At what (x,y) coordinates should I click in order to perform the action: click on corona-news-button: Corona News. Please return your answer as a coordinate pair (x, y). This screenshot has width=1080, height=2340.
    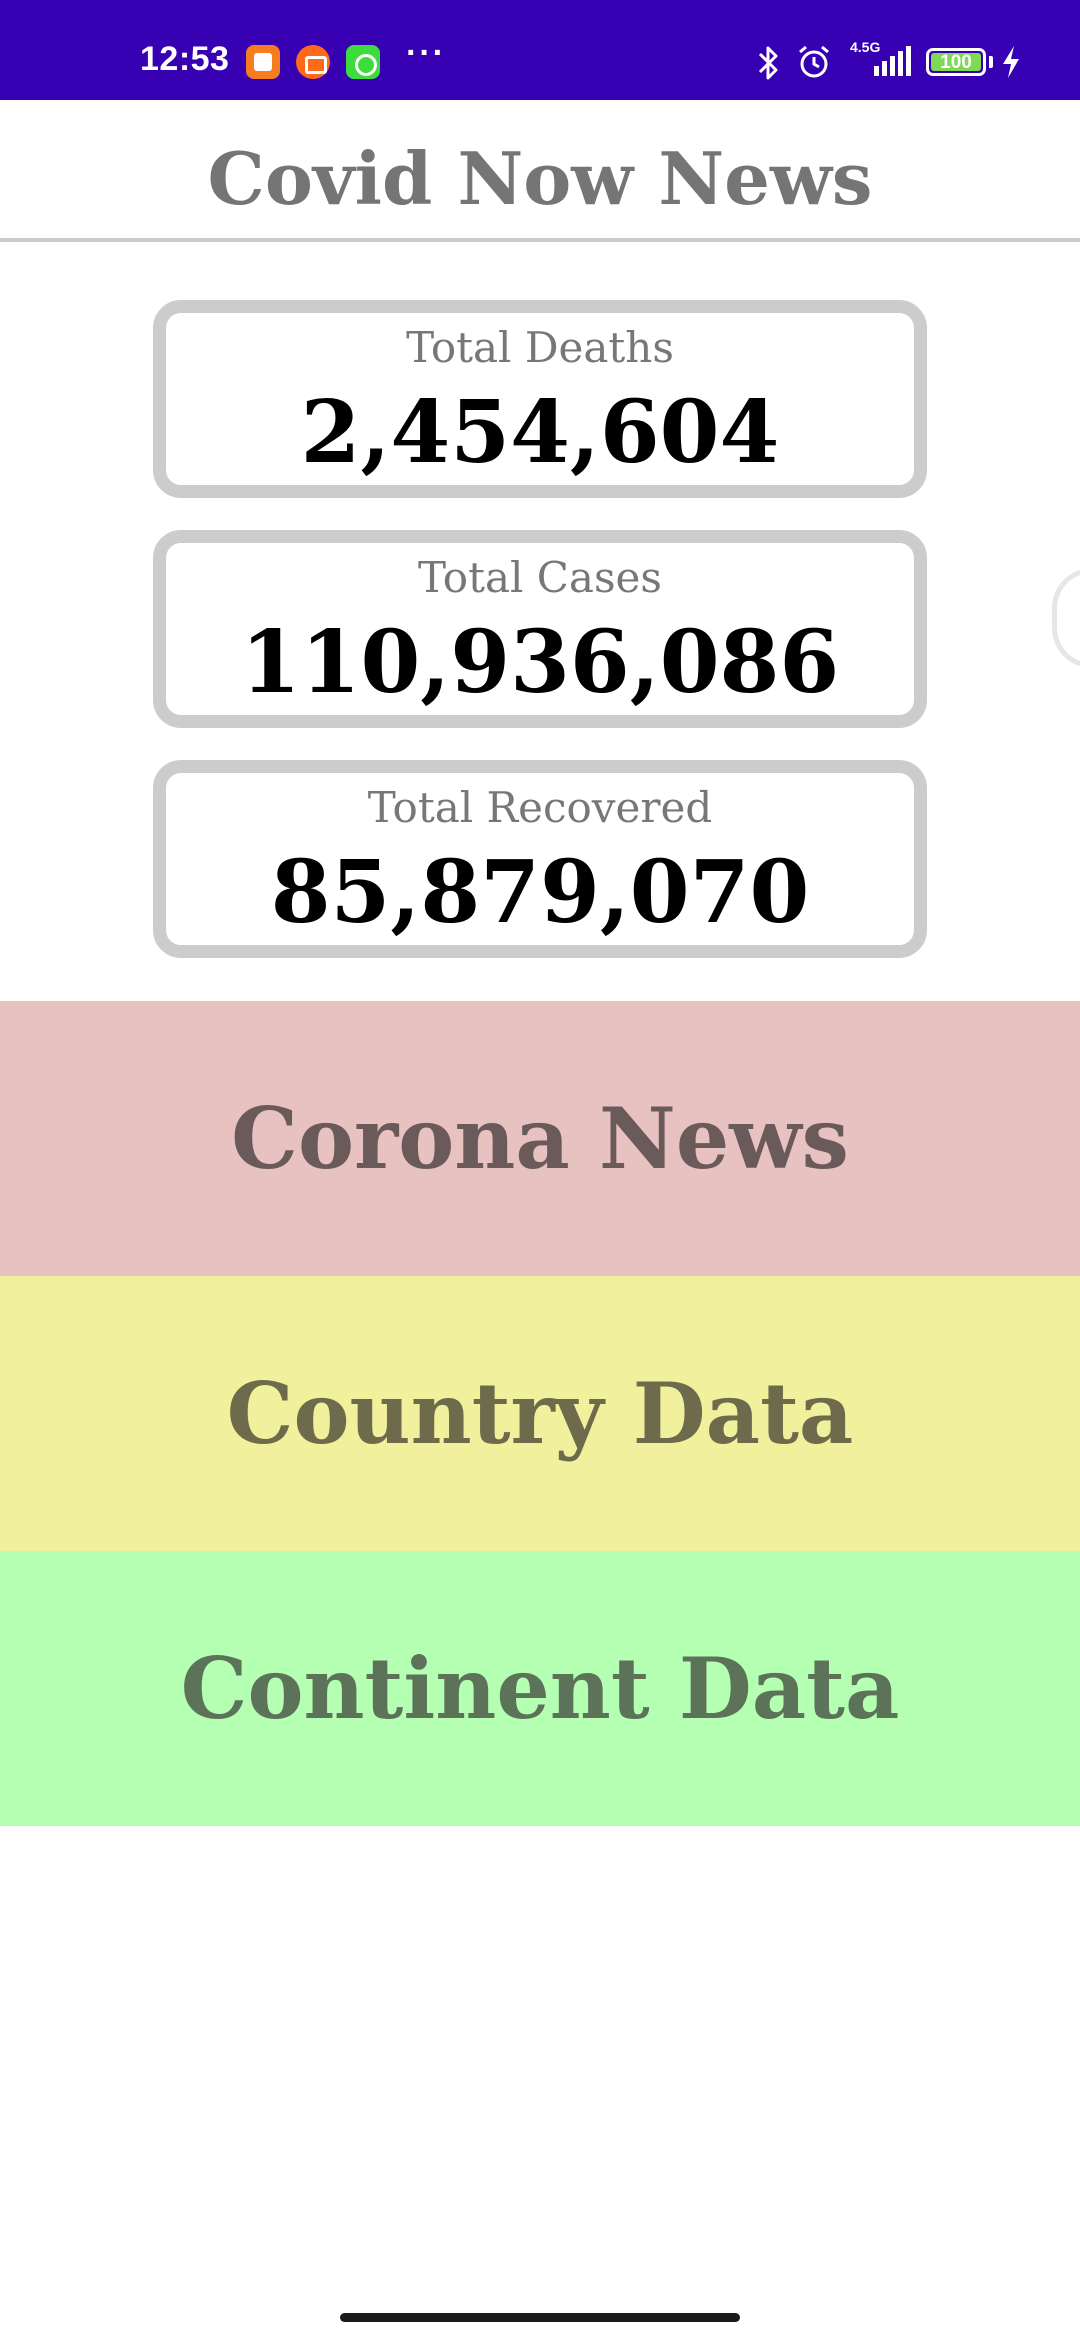
    Looking at the image, I should click on (540, 1138).